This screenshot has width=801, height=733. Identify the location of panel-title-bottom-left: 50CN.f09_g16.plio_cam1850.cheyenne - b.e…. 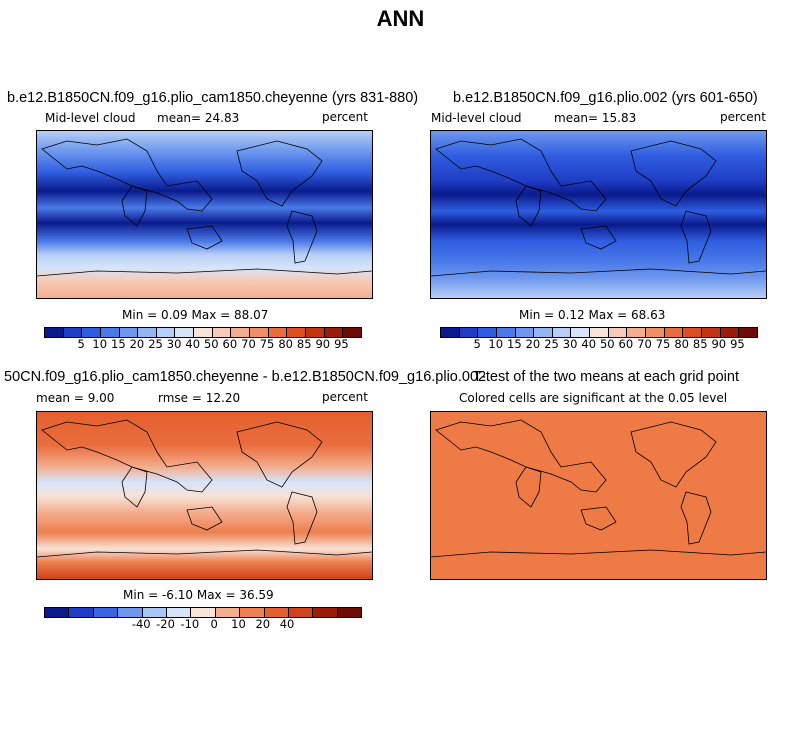
(245, 377).